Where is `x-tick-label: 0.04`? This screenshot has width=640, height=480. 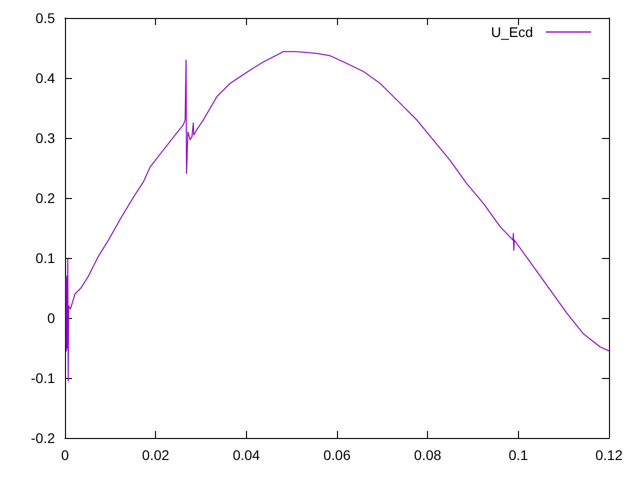 x-tick-label: 0.04 is located at coordinates (246, 455).